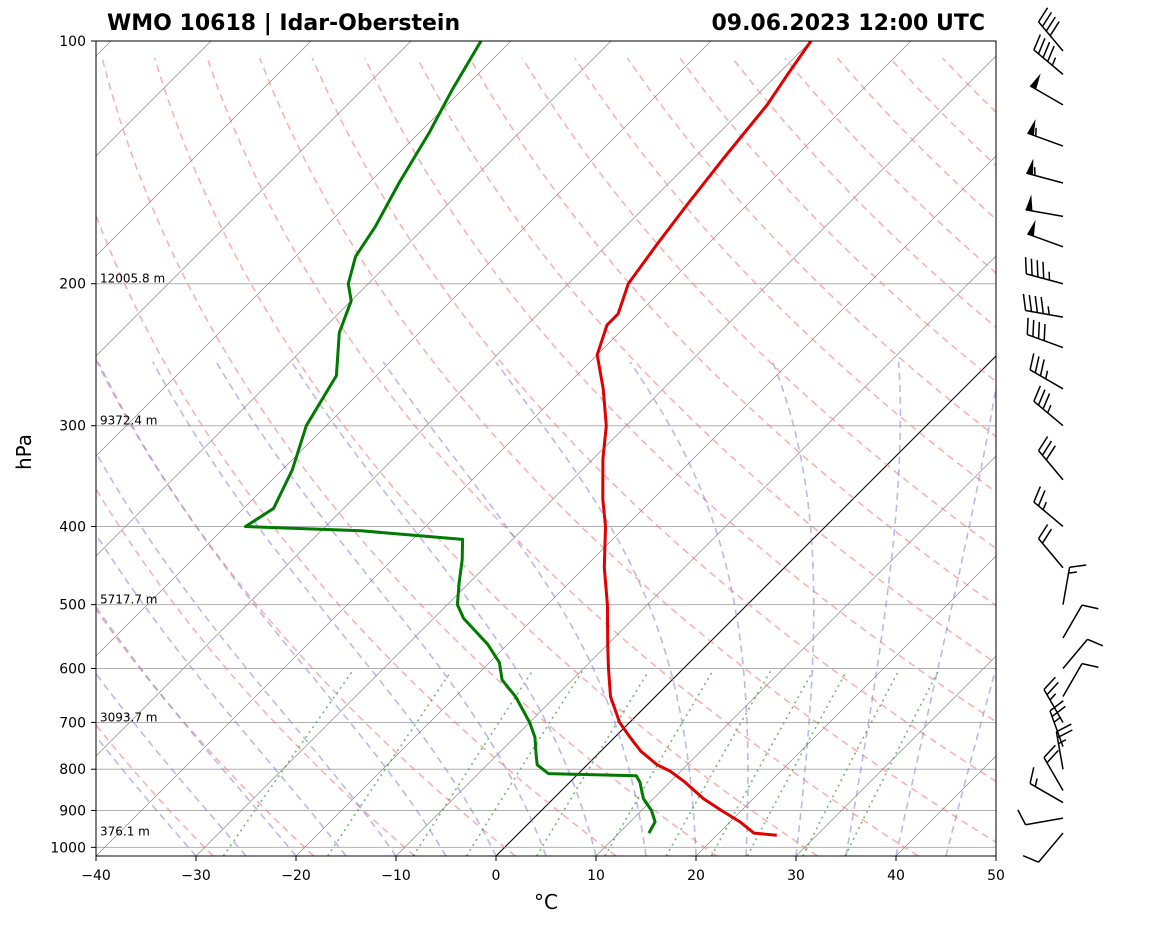  Describe the element at coordinates (72, 42) in the screenshot. I see `y-tick-label: 100` at that location.